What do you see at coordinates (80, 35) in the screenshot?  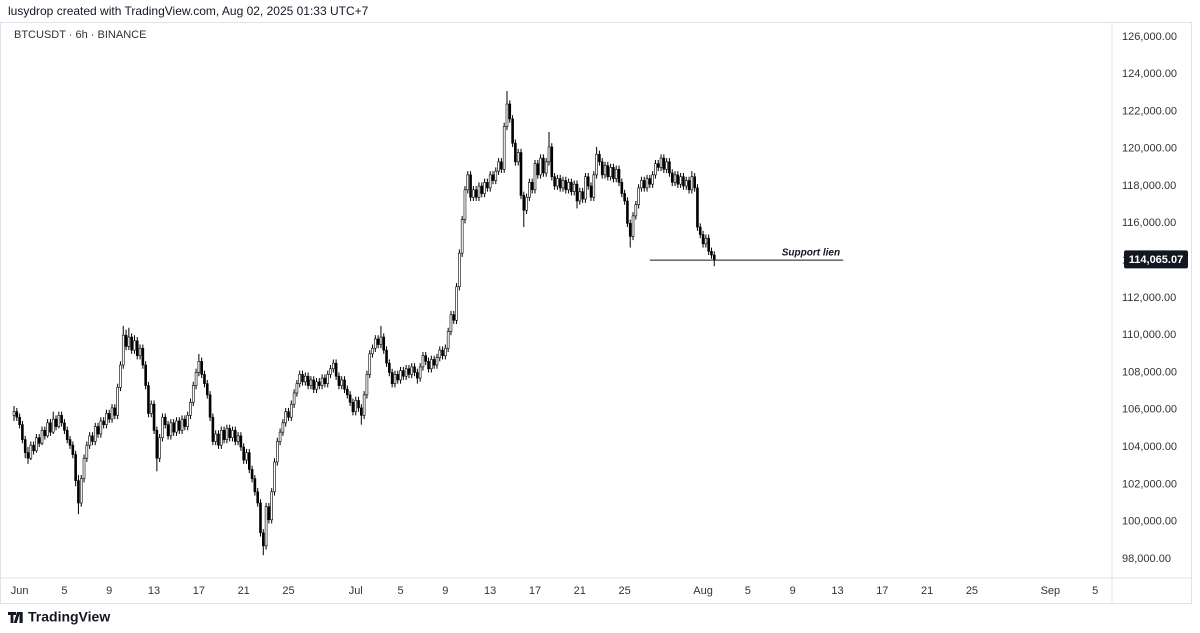 I see `symbol-title: BTCUSDT · 6h · BINANCE` at bounding box center [80, 35].